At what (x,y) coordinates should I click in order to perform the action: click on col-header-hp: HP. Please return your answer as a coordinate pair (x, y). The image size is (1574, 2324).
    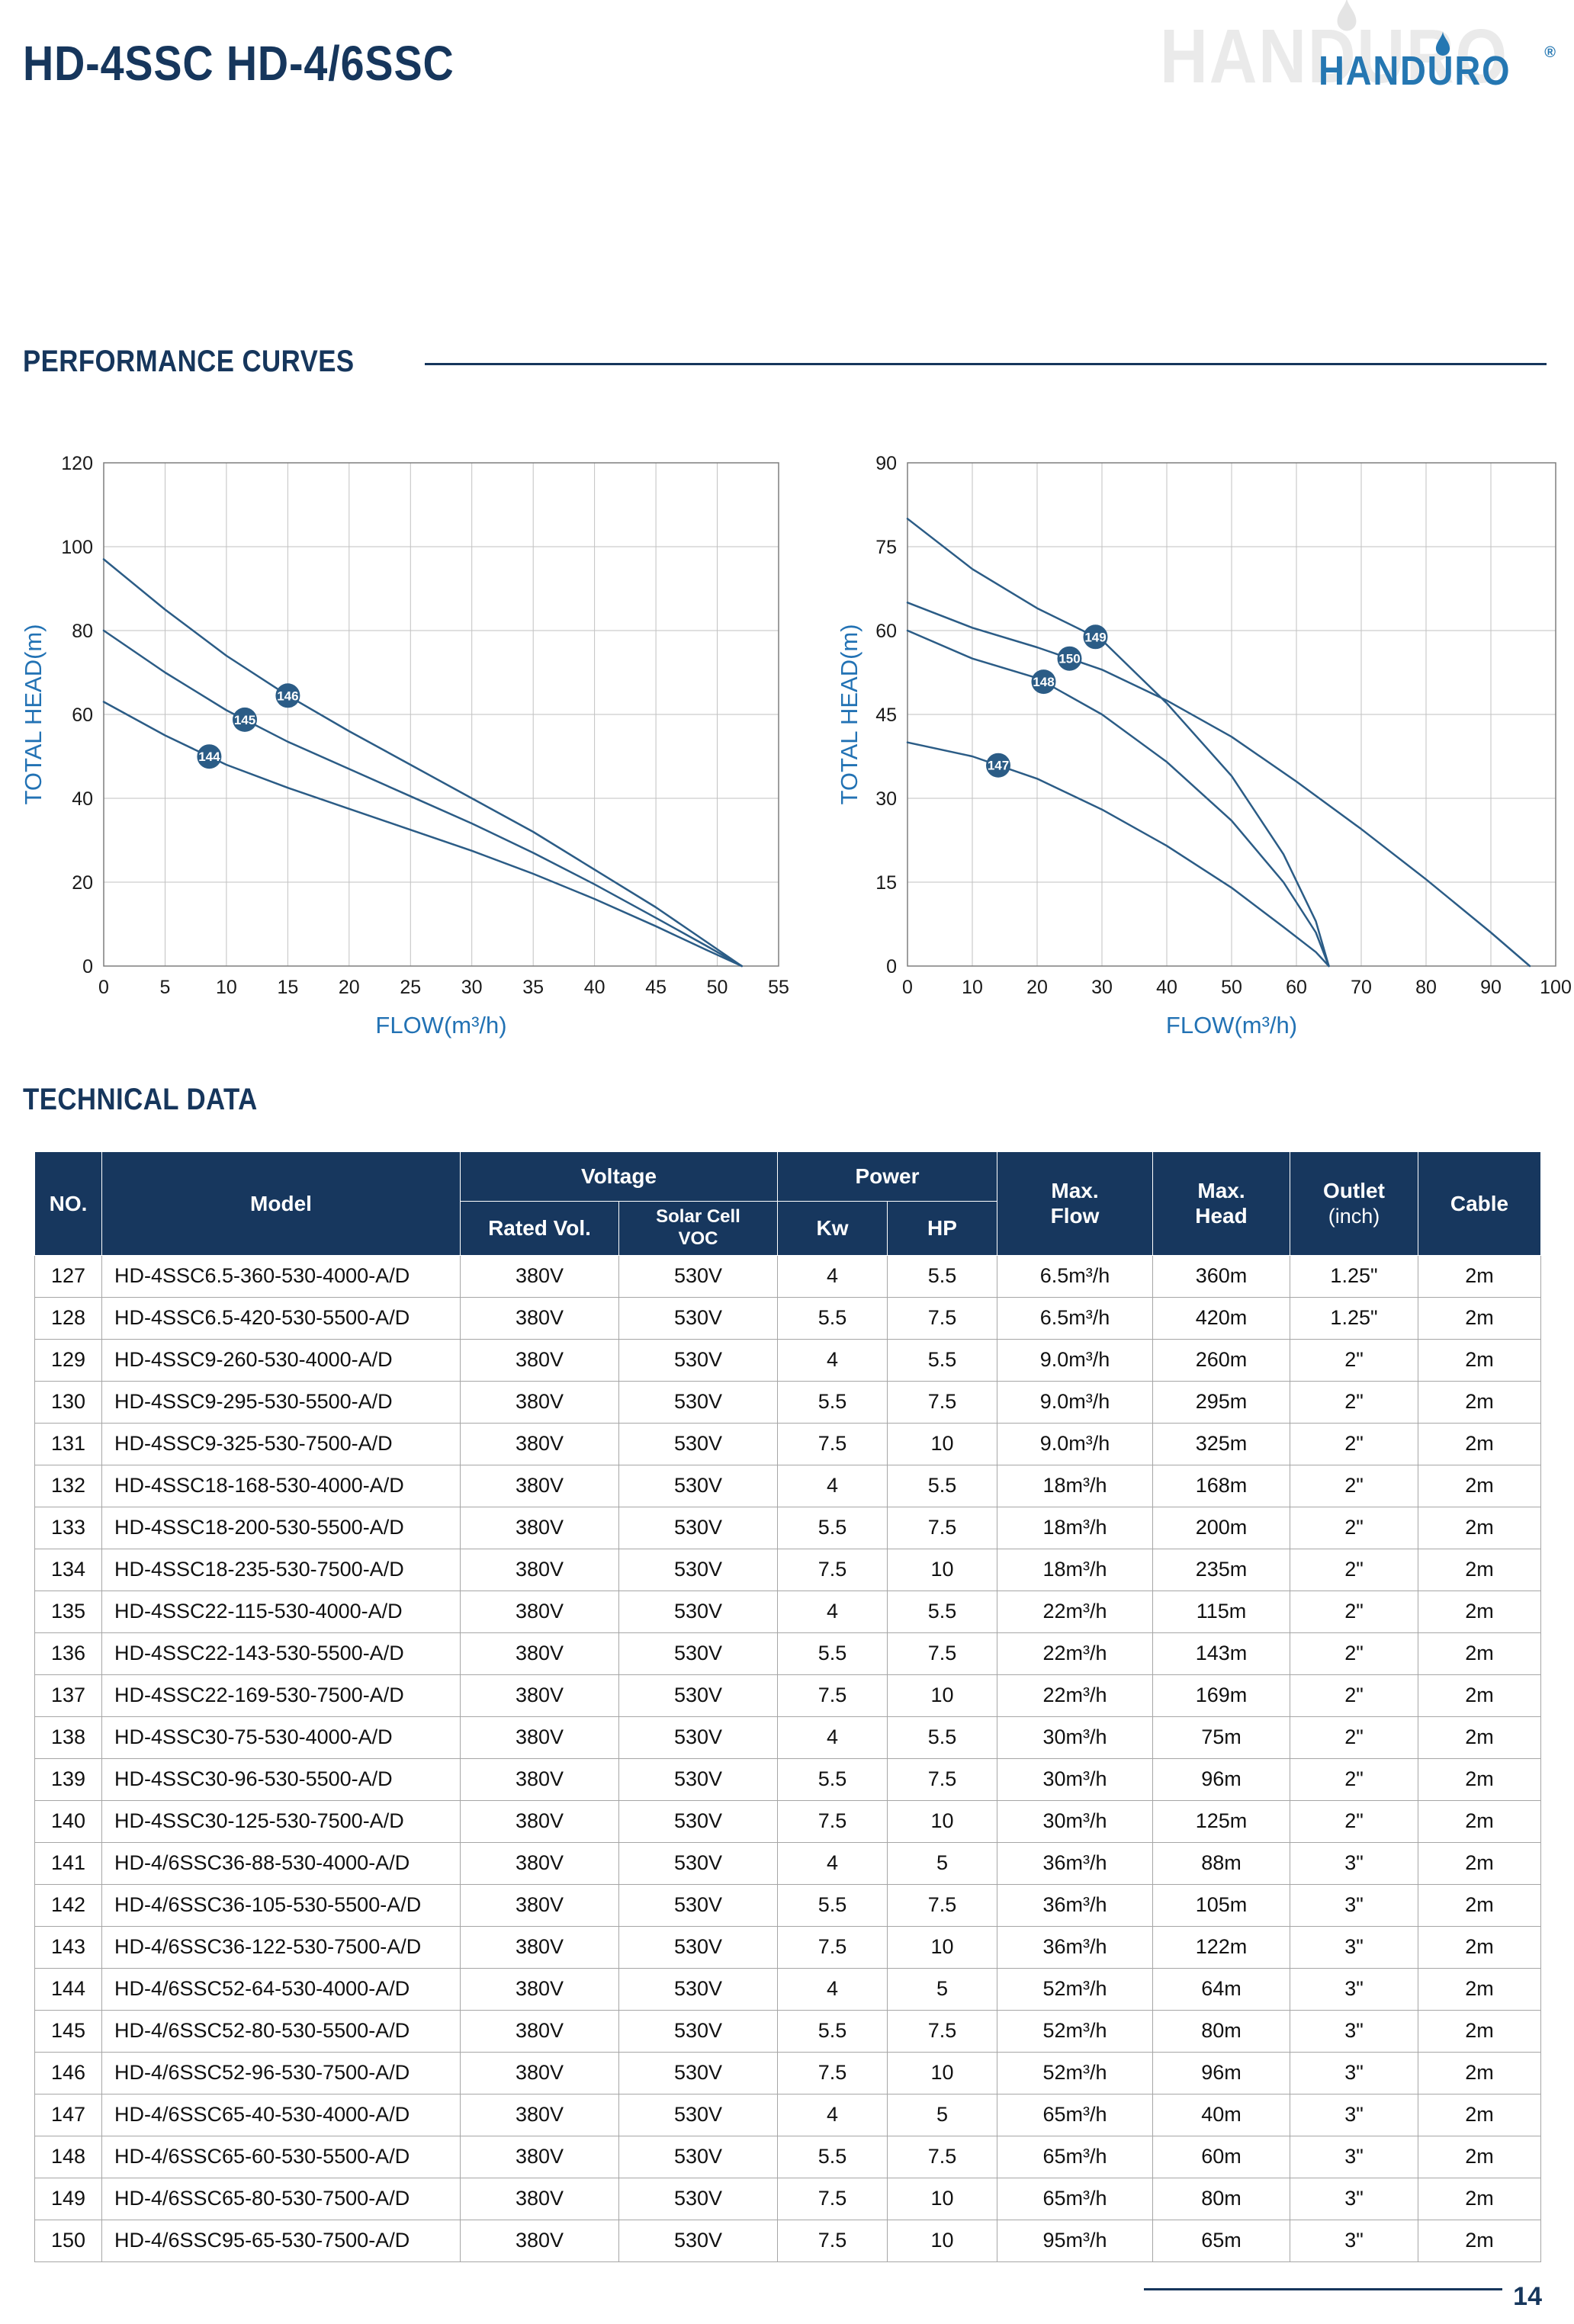
    Looking at the image, I should click on (942, 1229).